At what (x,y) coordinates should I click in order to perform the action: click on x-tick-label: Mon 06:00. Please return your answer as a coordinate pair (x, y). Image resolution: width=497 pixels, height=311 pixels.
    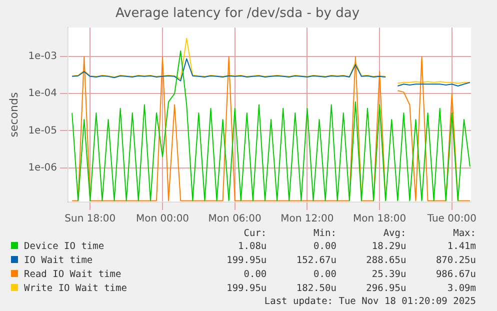
    Looking at the image, I should click on (235, 219).